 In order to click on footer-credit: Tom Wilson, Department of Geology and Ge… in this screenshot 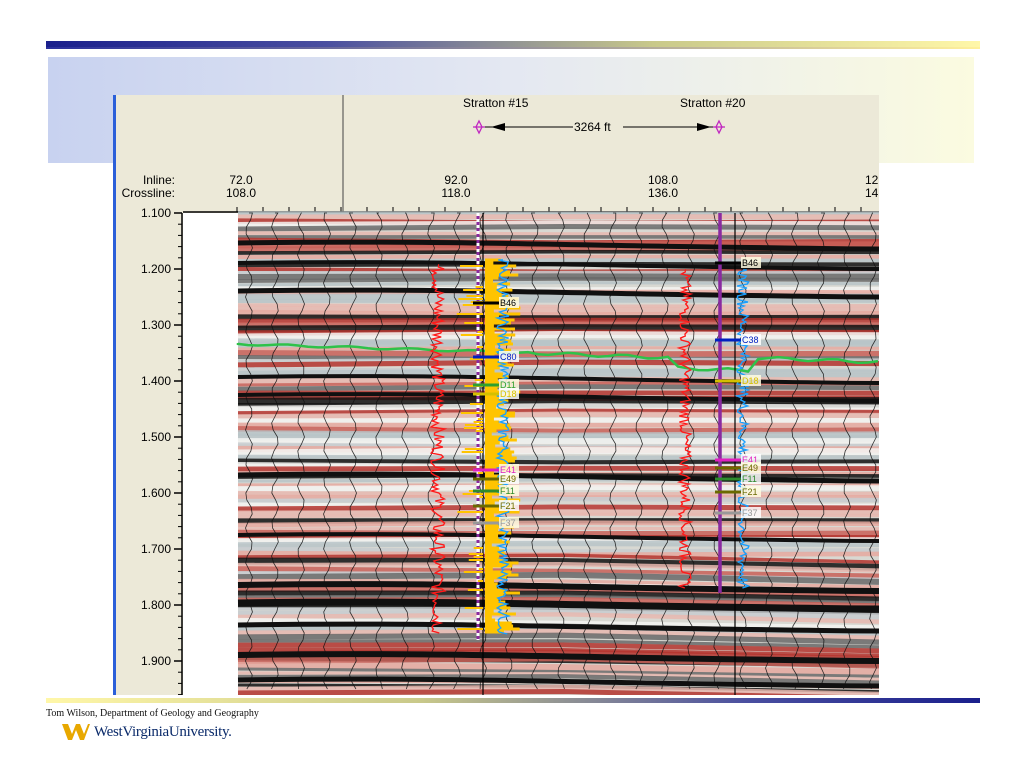, I will do `click(152, 713)`.